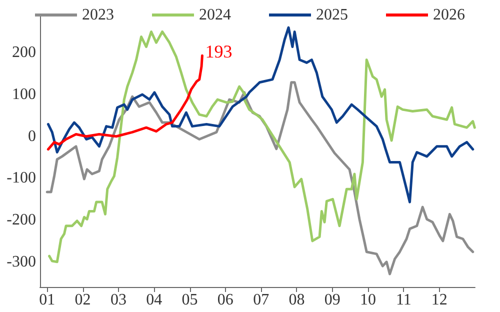  Describe the element at coordinates (125, 102) in the screenshot. I see `line-series` at that location.